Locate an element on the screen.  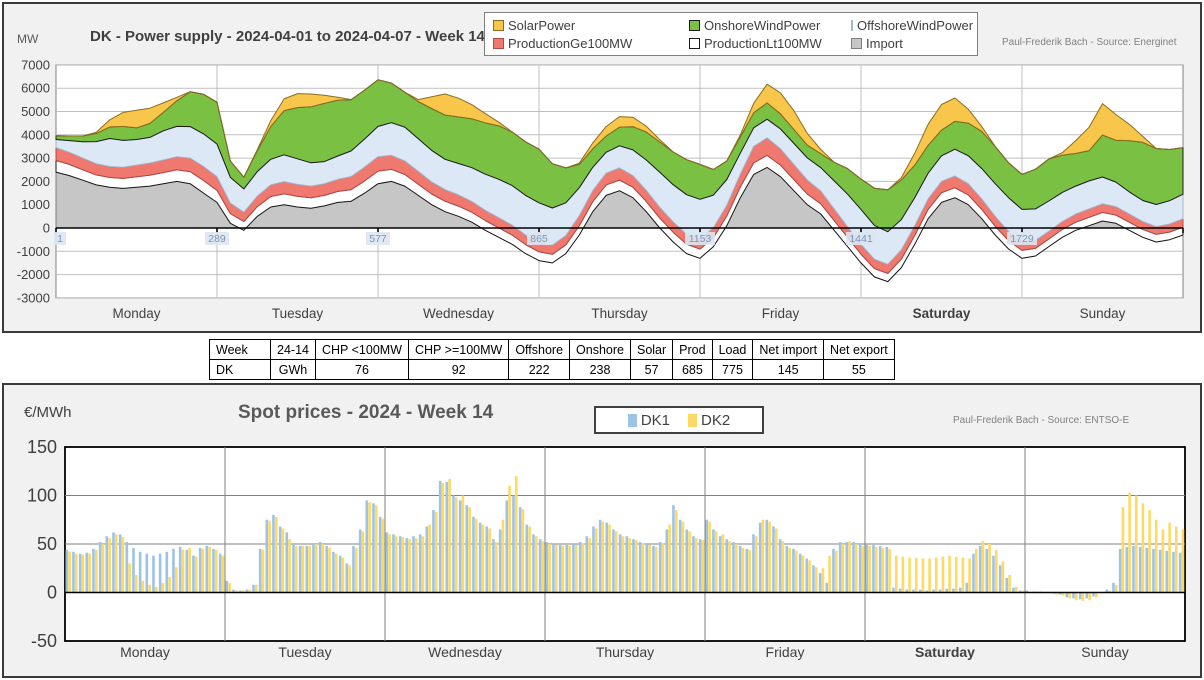
table-header-cell: Net export is located at coordinates (859, 349).